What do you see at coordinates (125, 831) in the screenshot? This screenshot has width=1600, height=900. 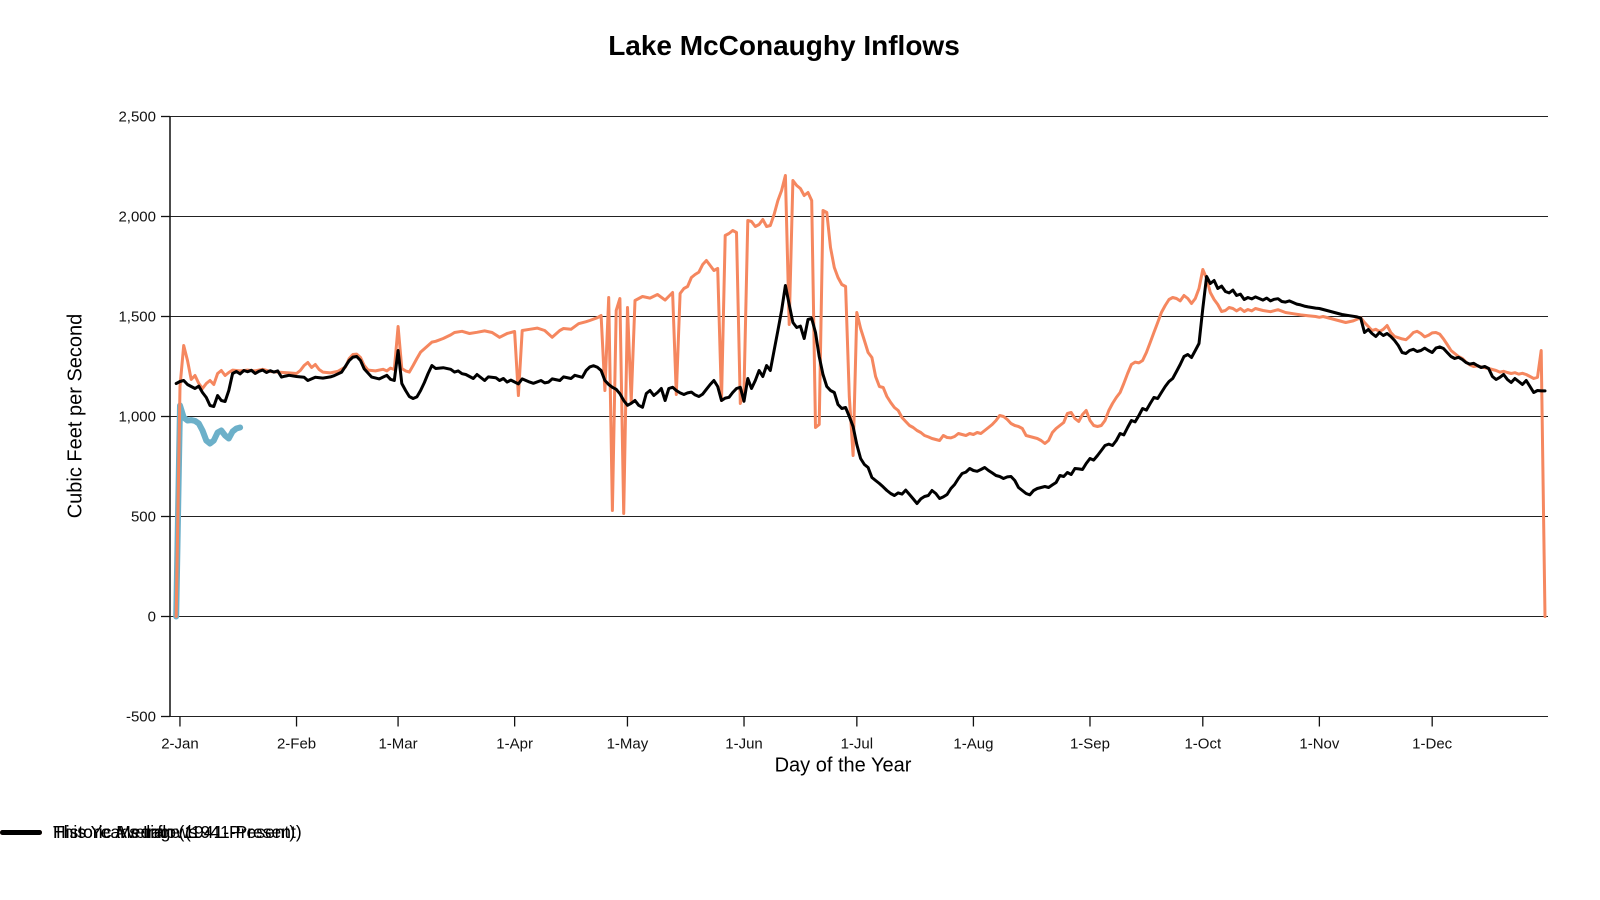 I see `legend-label: This Year's Inflows` at bounding box center [125, 831].